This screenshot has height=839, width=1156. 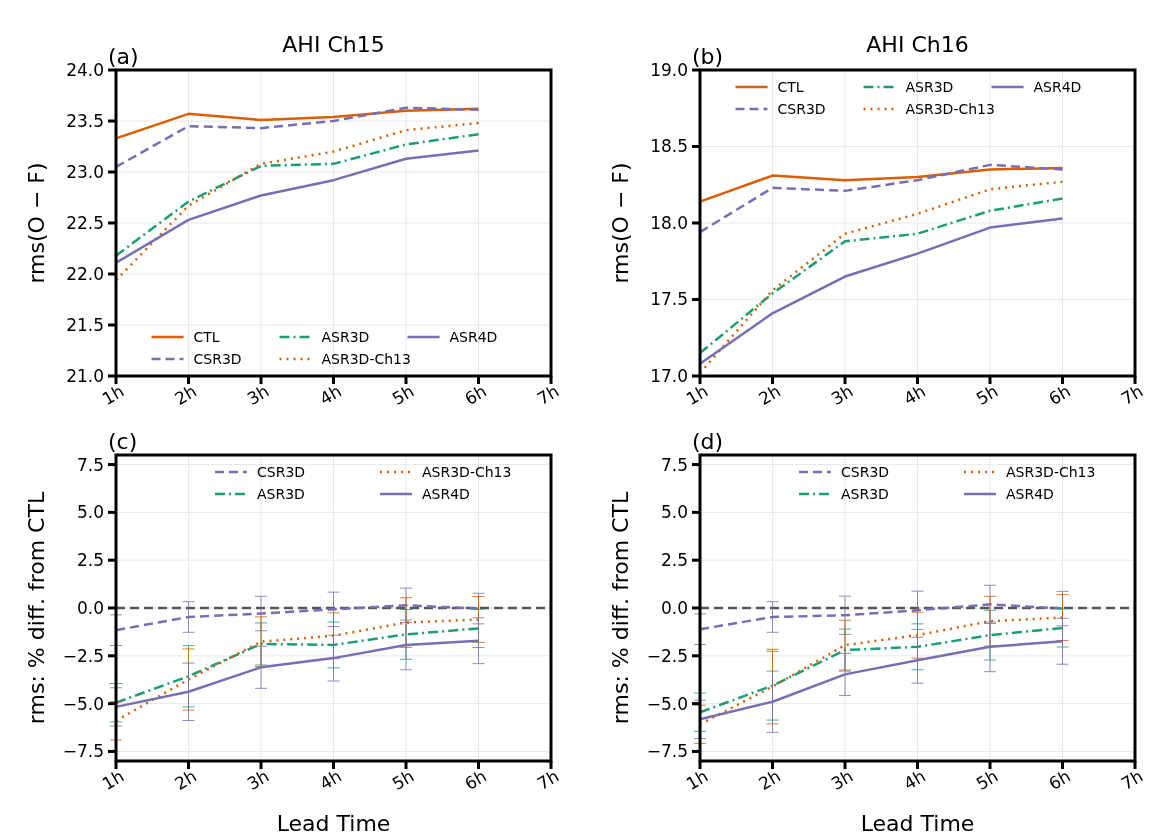 What do you see at coordinates (85, 171) in the screenshot?
I see `y-tick-label: 23.0` at bounding box center [85, 171].